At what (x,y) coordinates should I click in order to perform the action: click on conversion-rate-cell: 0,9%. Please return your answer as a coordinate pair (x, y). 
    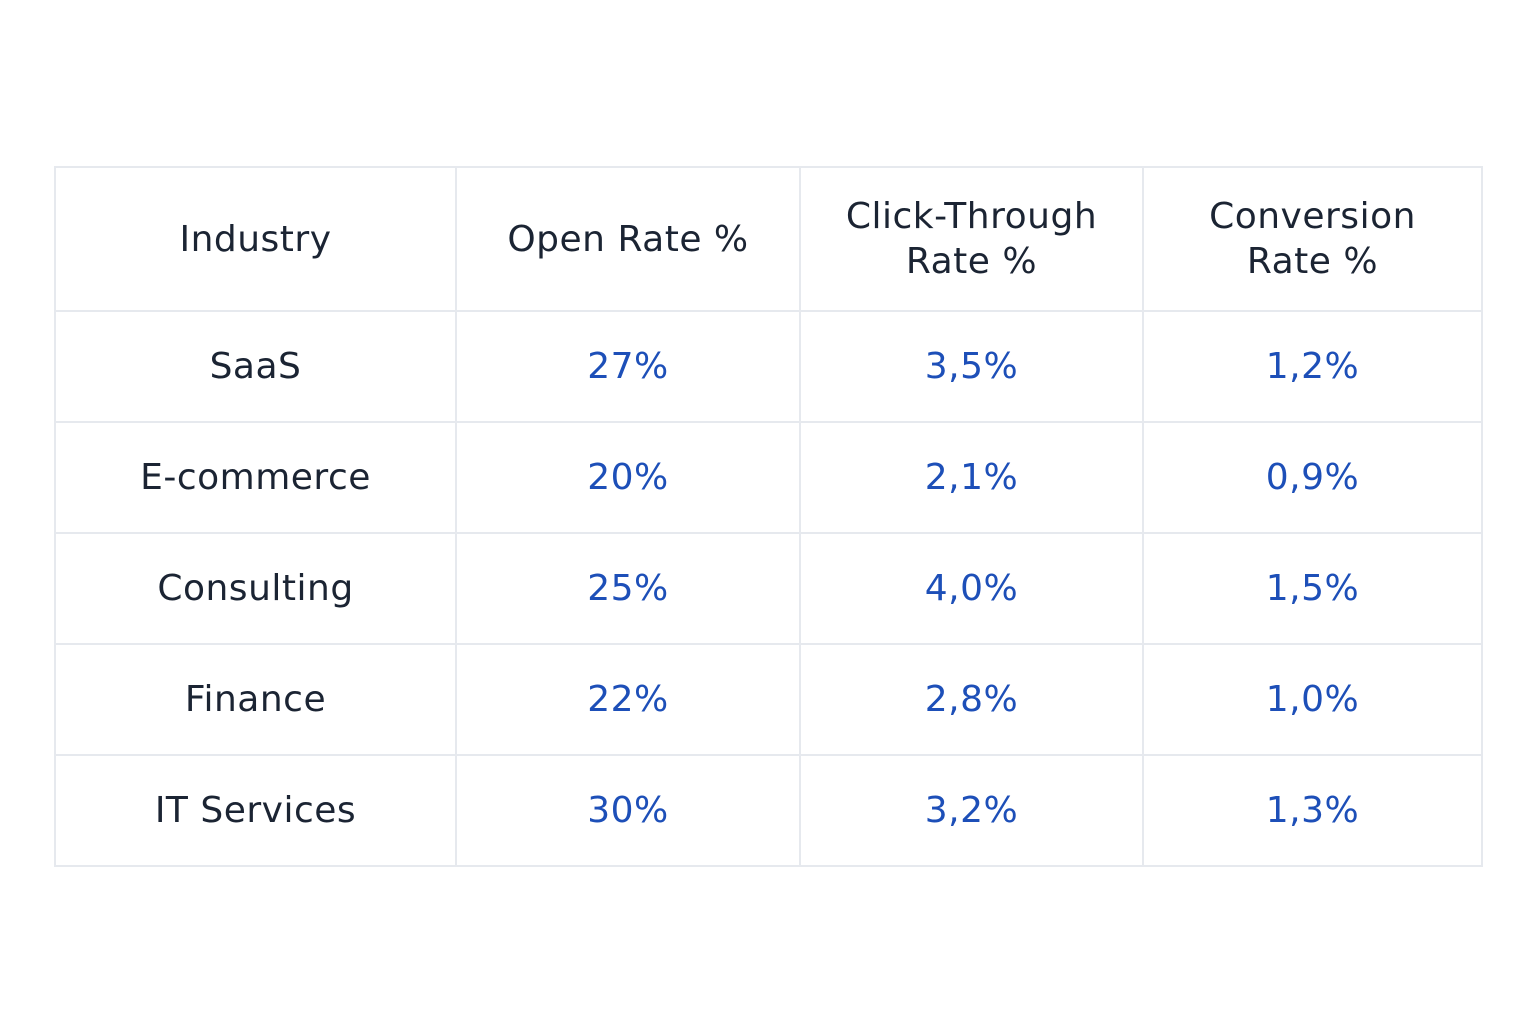
    Looking at the image, I should click on (1312, 477).